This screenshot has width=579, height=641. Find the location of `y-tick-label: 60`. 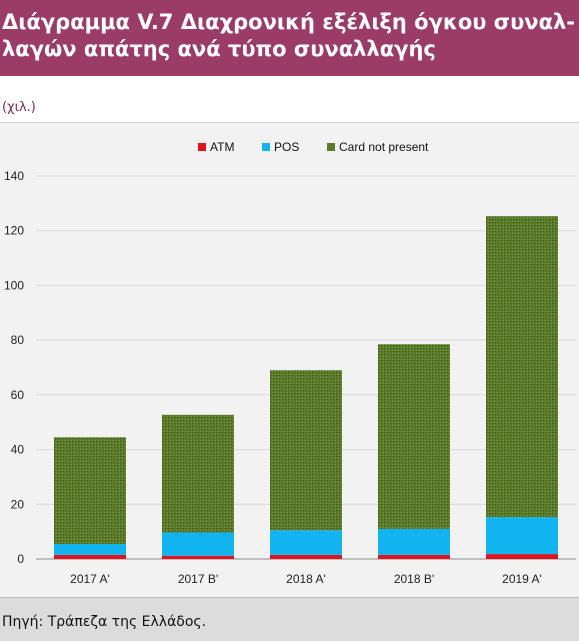

y-tick-label: 60 is located at coordinates (18, 395).